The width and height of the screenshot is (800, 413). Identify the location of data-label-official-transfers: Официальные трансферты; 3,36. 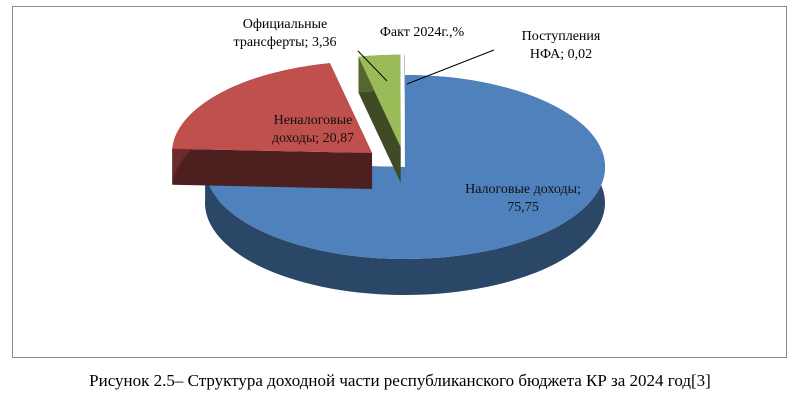
(285, 33).